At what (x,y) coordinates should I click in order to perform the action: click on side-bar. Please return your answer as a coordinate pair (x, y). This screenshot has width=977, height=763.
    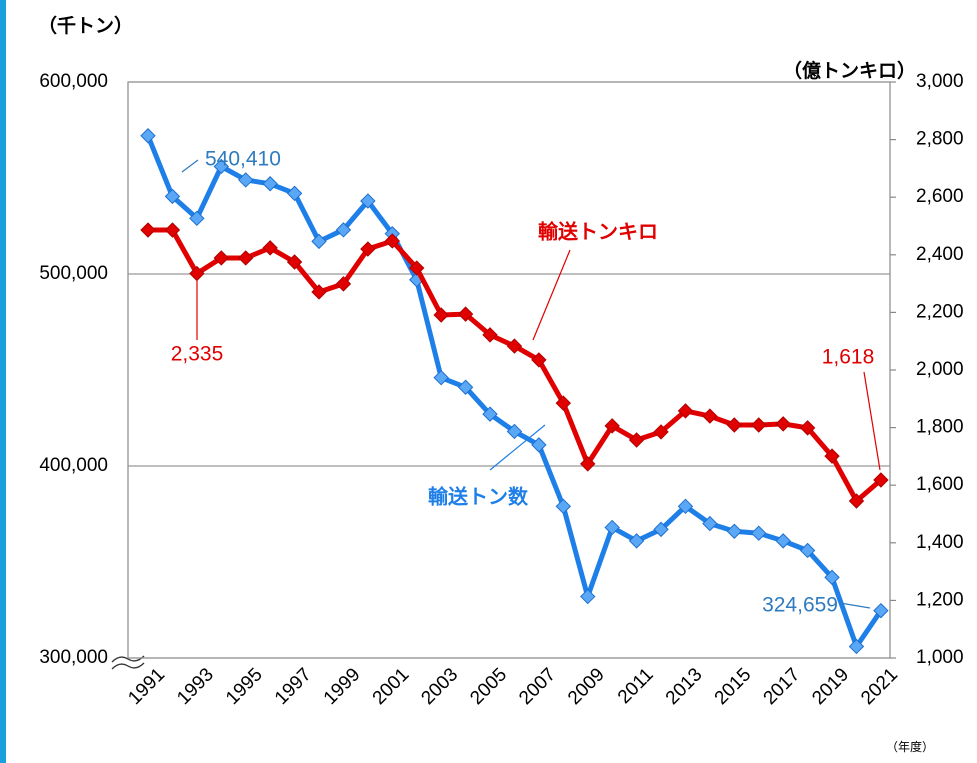
    Looking at the image, I should click on (3, 381).